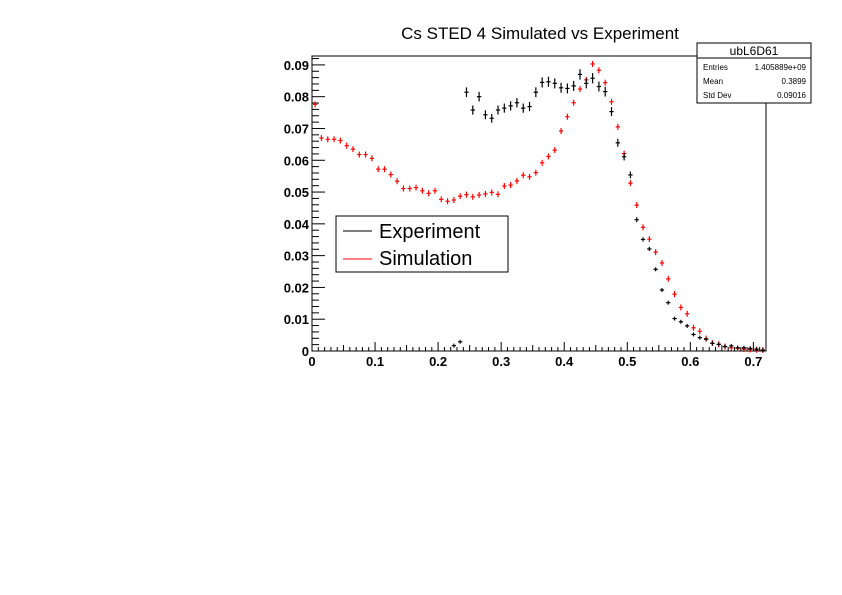 Image resolution: width=842 pixels, height=595 pixels. Describe the element at coordinates (564, 361) in the screenshot. I see `x-tick-label: 0.4` at that location.